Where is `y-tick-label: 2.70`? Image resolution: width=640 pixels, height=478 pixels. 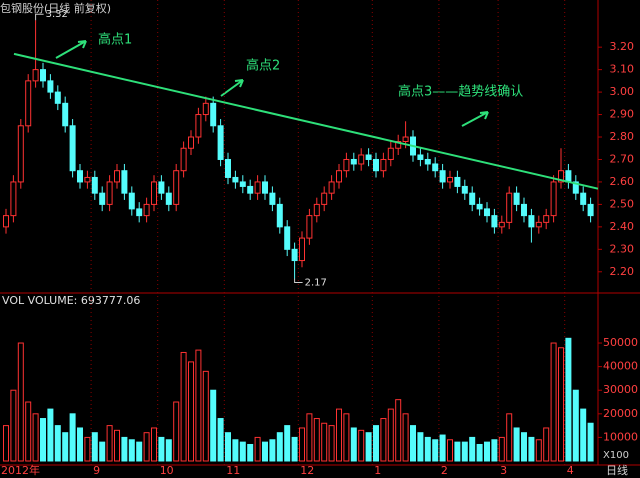 y-tick-label: 2.70 is located at coordinates (622, 158).